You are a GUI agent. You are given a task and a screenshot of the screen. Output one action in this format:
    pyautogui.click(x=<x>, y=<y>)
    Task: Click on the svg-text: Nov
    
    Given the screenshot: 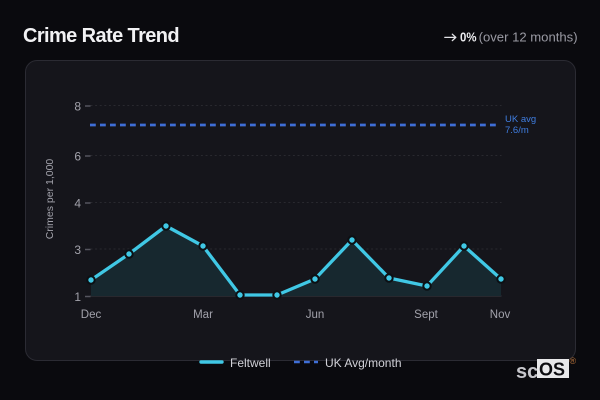 What is the action you would take?
    pyautogui.click(x=500, y=315)
    